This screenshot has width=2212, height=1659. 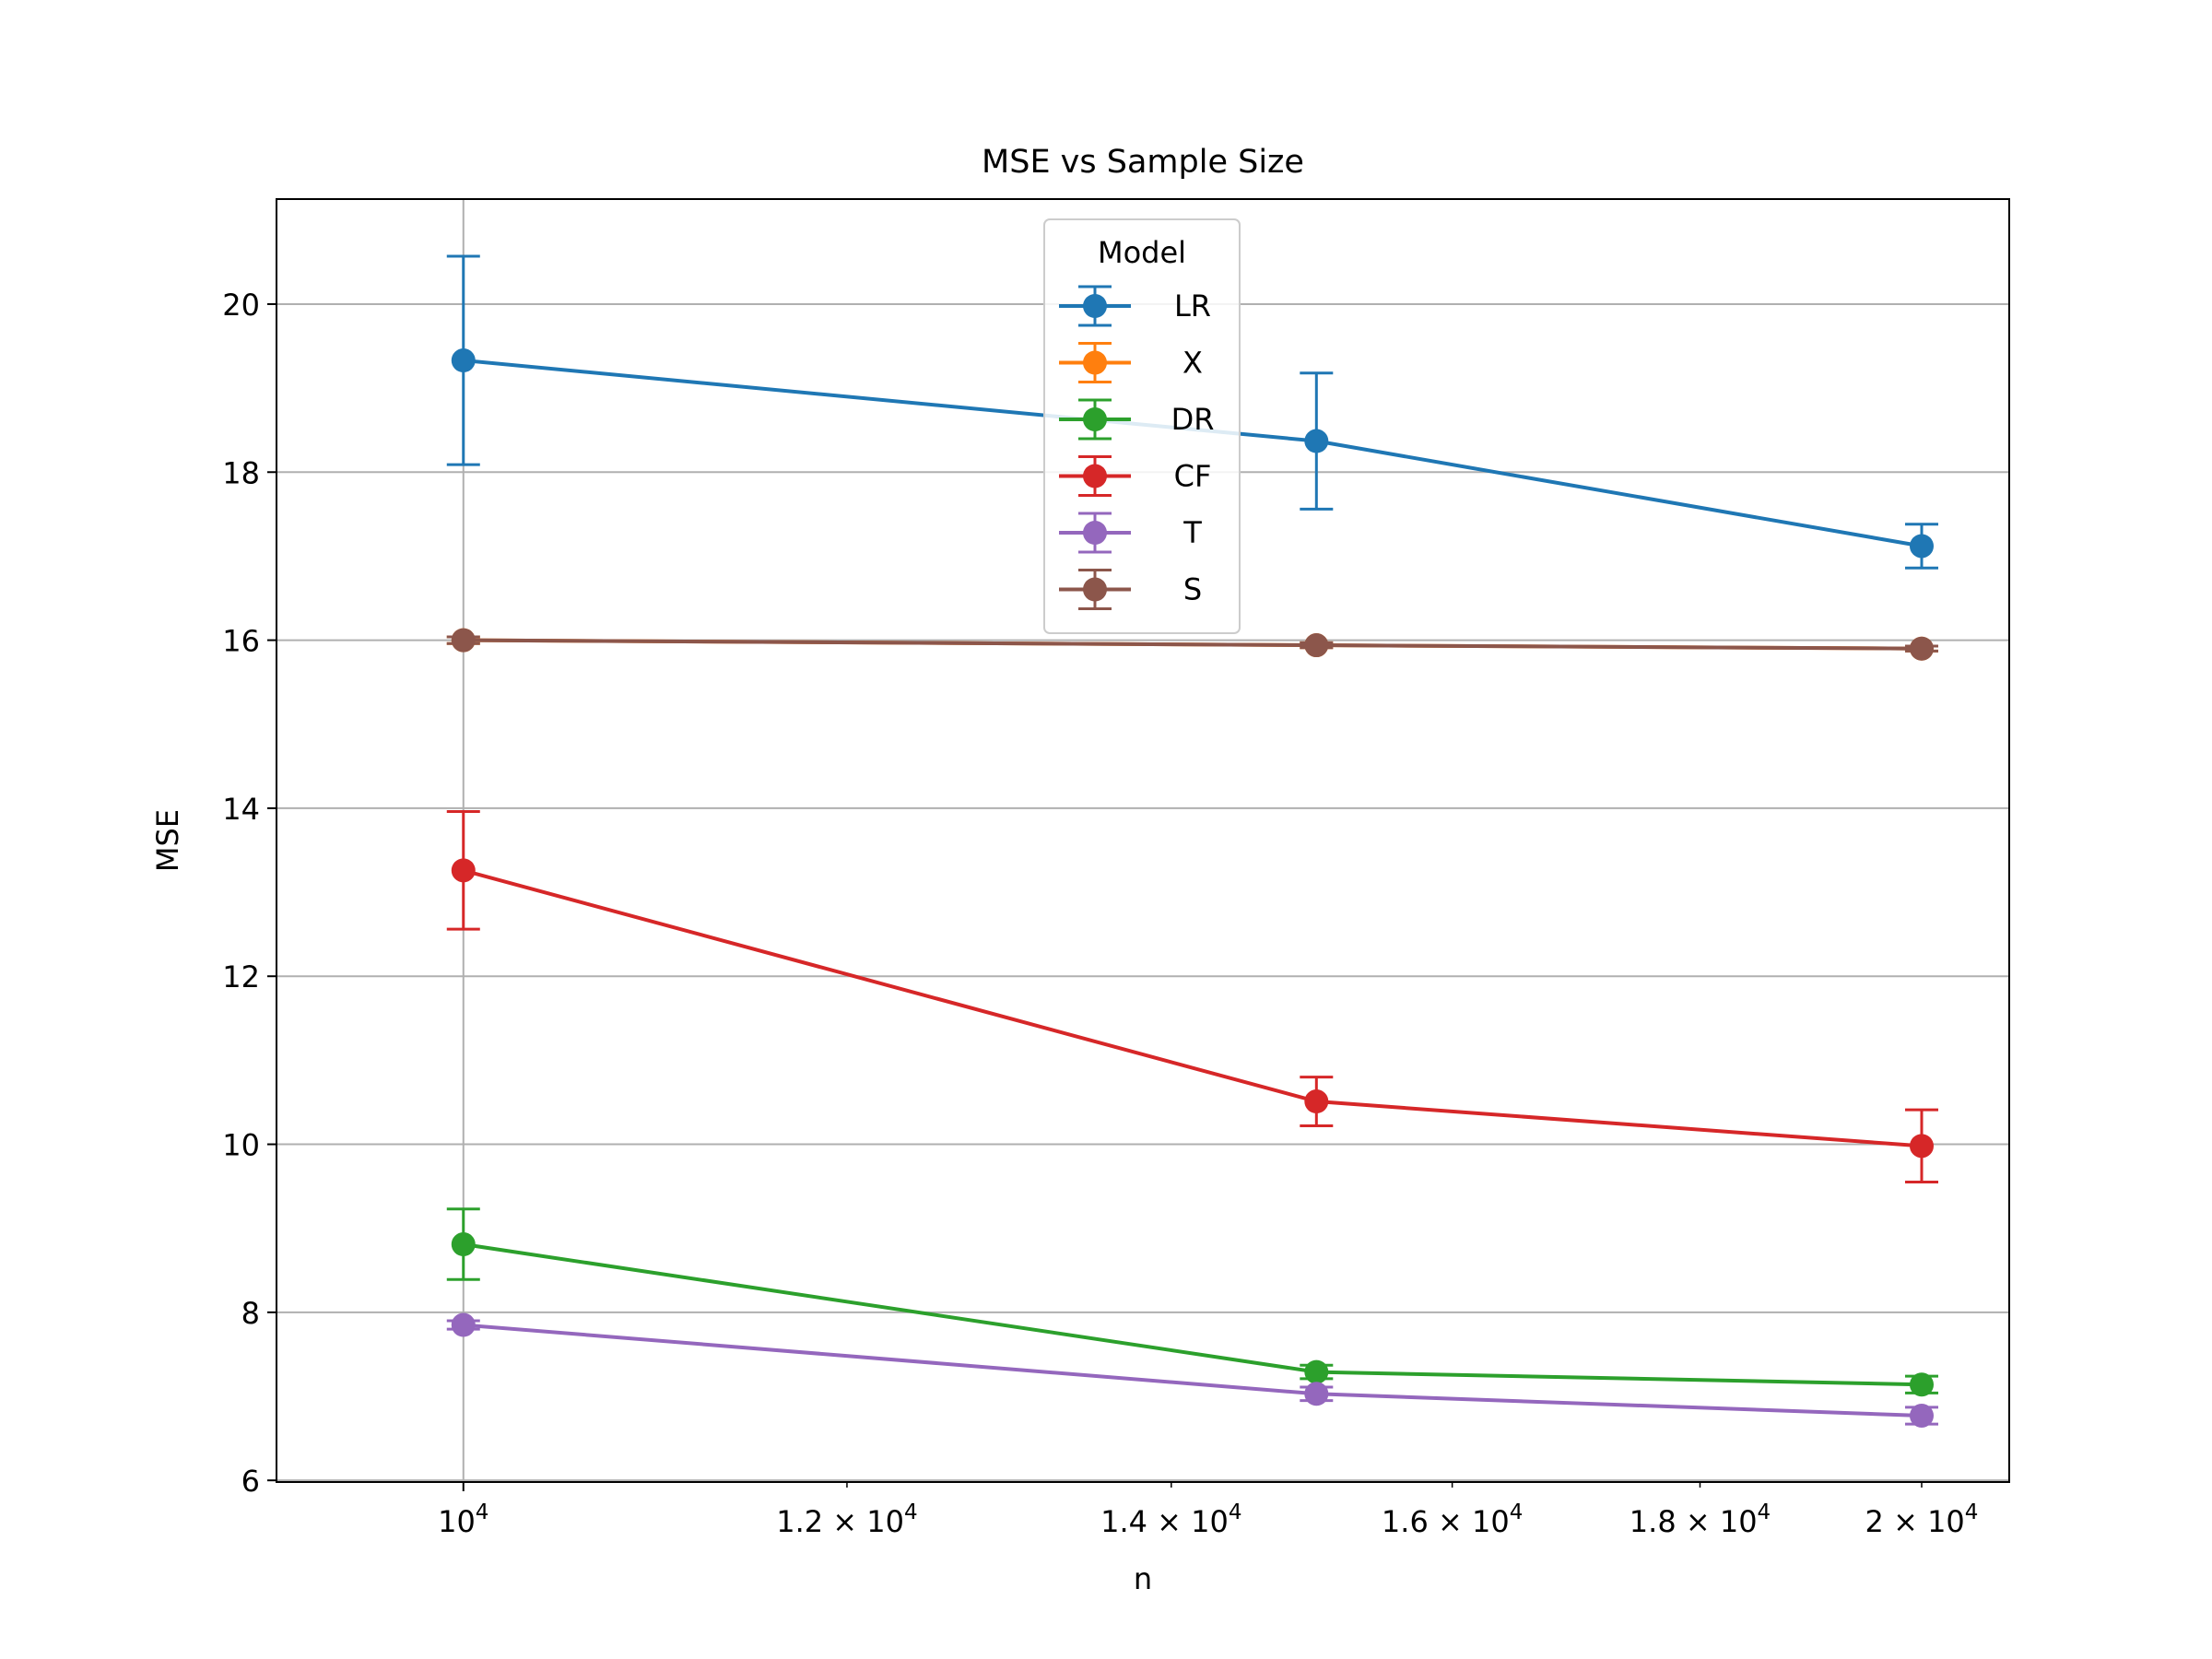 What do you see at coordinates (1135, 476) in the screenshot?
I see `legend-item-CF: CF` at bounding box center [1135, 476].